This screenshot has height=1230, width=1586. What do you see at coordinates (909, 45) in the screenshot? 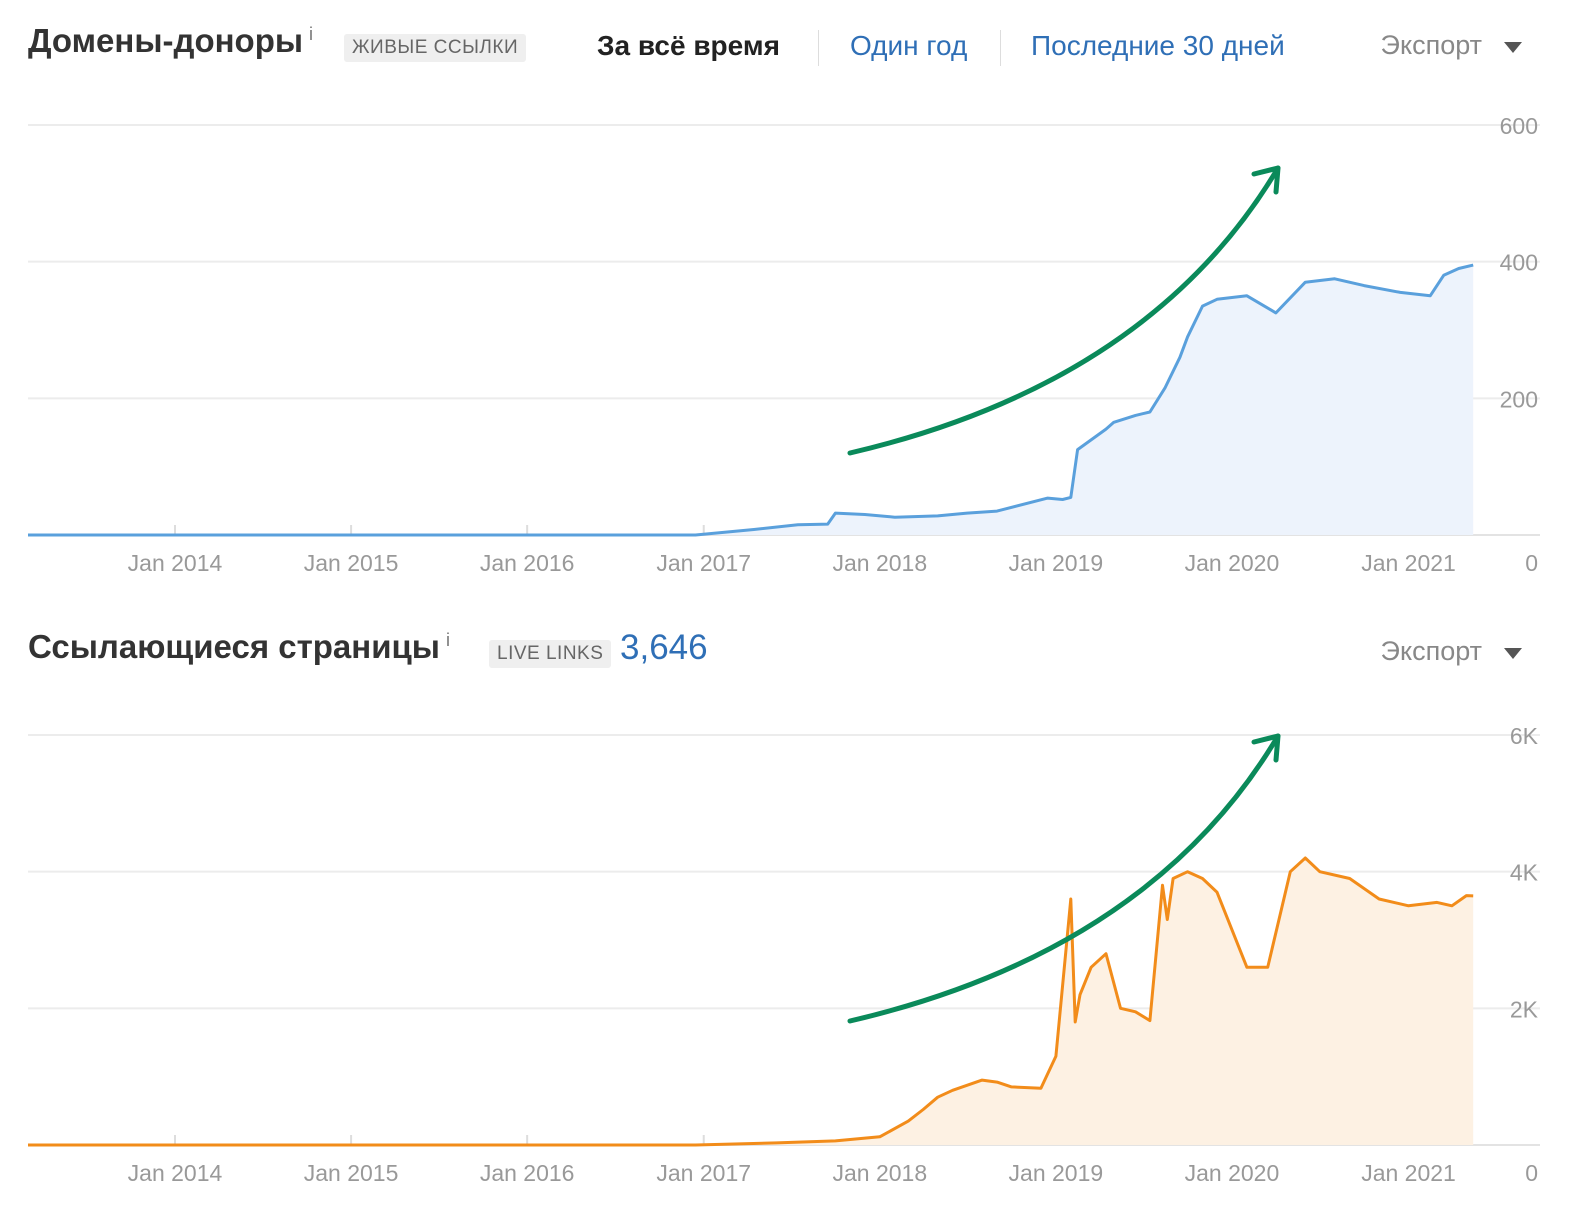
I see `tab-one-year: Один год` at bounding box center [909, 45].